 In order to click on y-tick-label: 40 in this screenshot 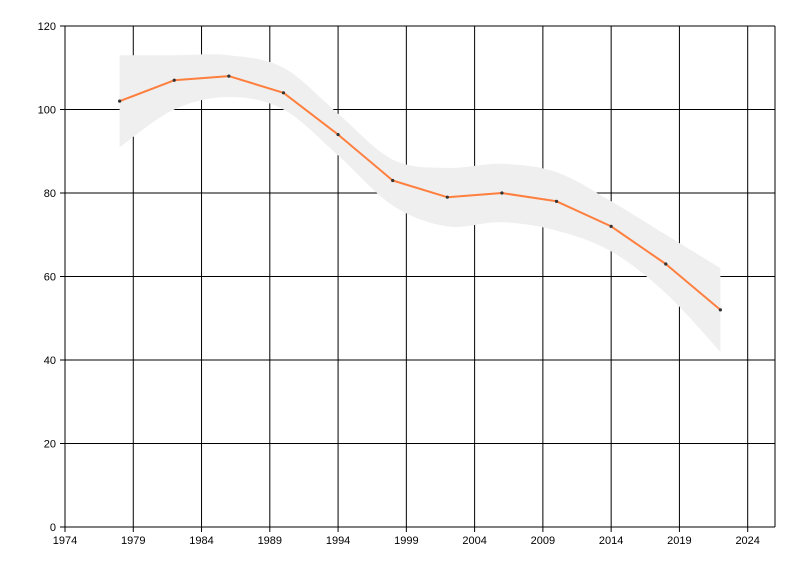, I will do `click(50, 361)`.